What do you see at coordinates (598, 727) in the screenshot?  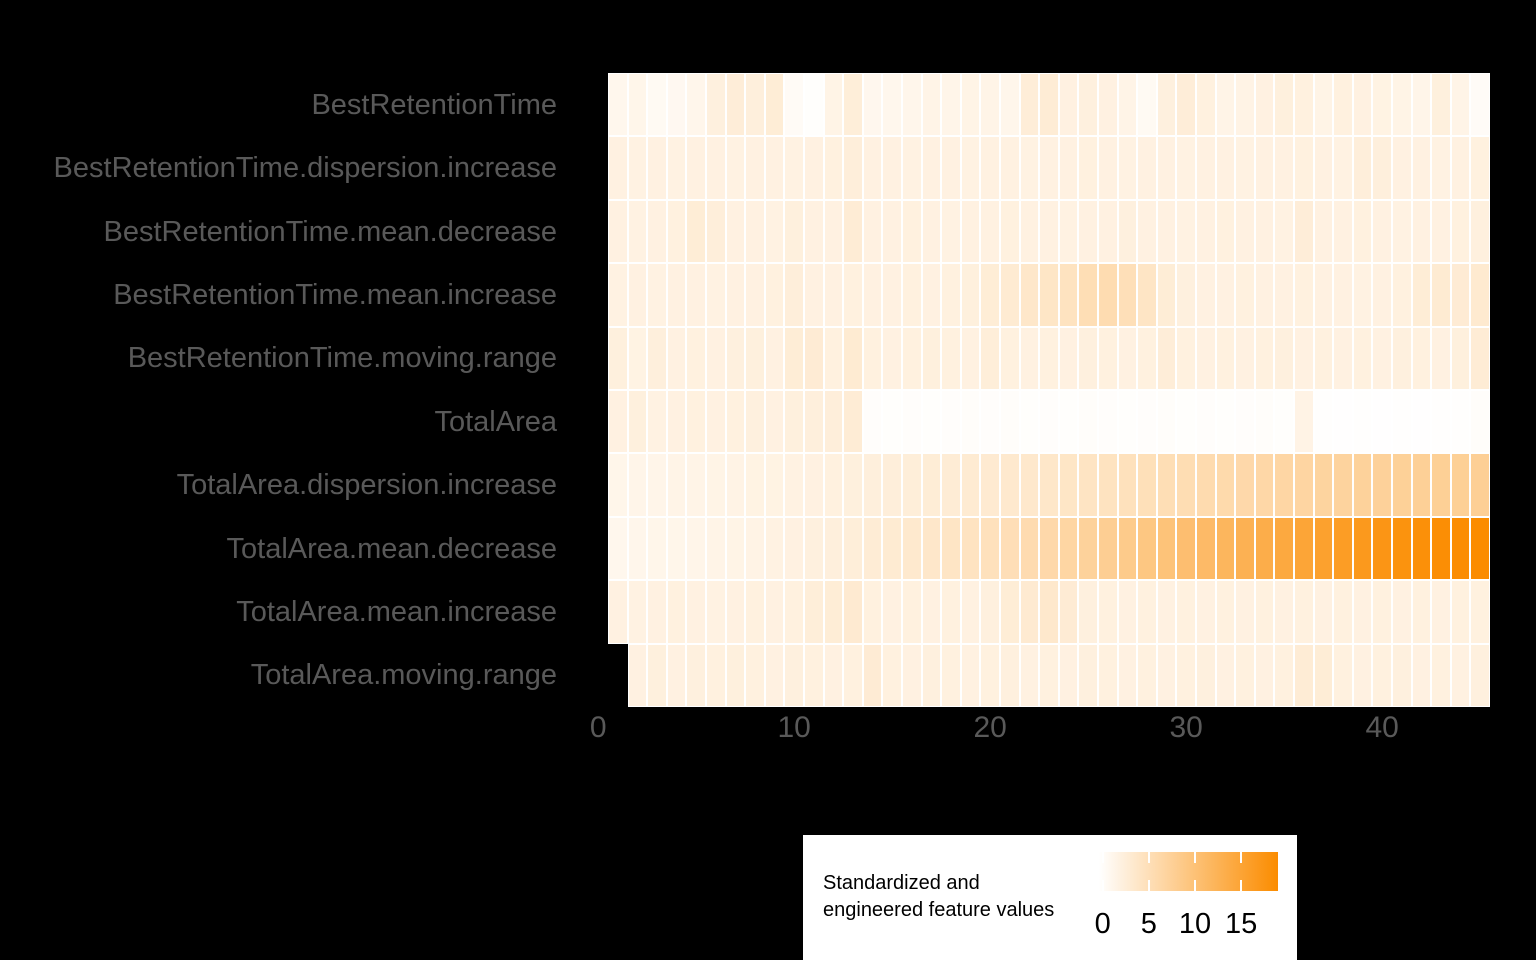 I see `x-axis-tick-label: 0` at bounding box center [598, 727].